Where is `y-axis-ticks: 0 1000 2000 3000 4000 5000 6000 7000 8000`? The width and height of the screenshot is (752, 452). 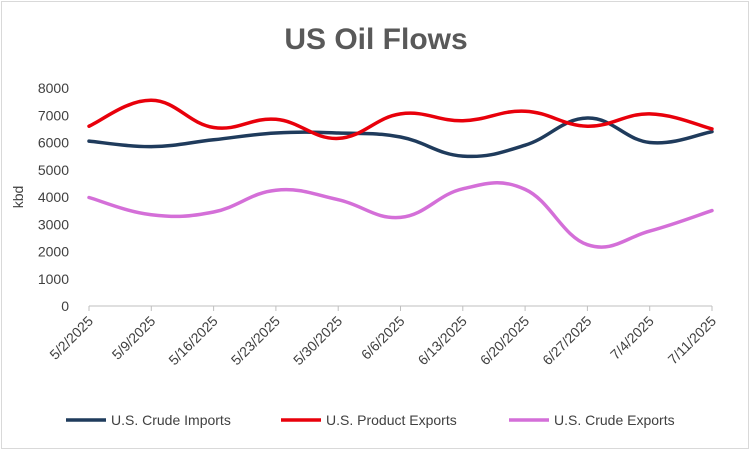 y-axis-ticks: 0 1000 2000 3000 4000 5000 6000 7000 8000 is located at coordinates (53, 197).